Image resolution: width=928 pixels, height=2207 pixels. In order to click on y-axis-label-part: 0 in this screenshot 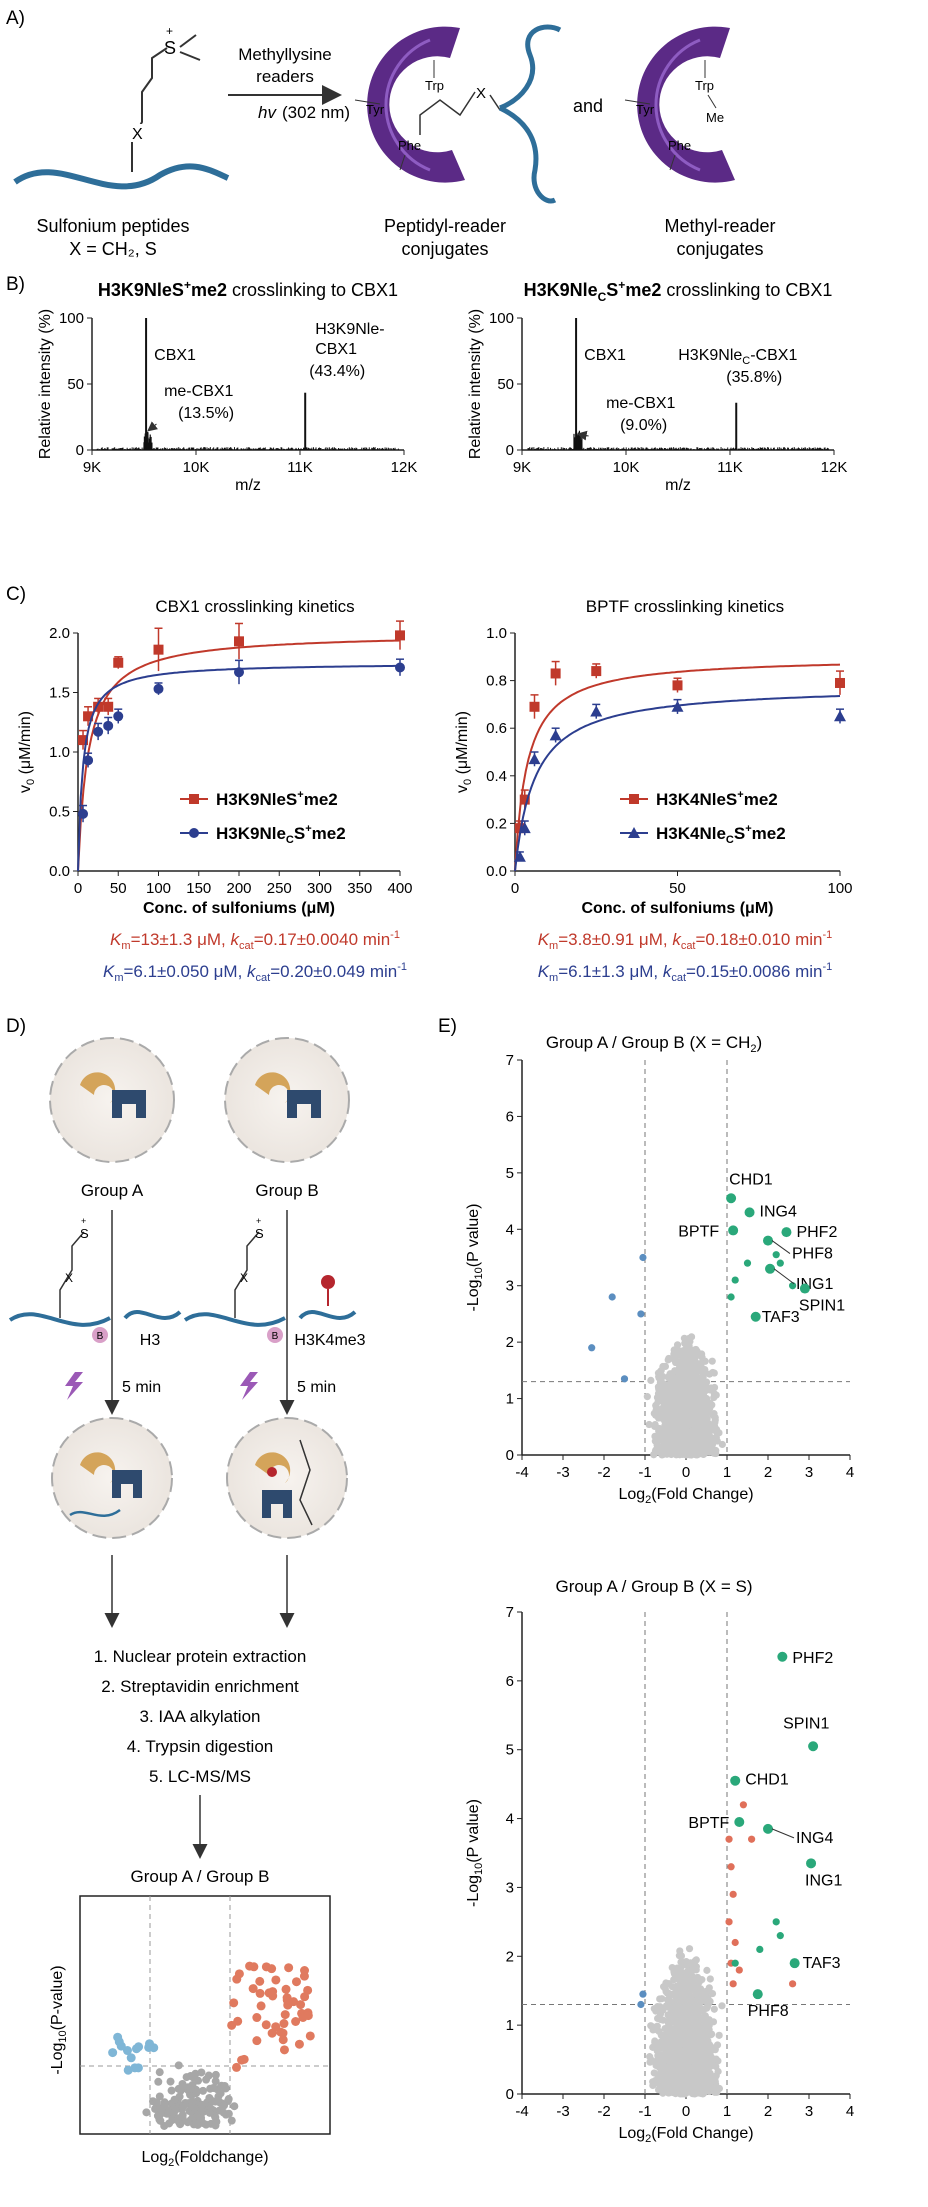, I will do `click(31, 782)`.